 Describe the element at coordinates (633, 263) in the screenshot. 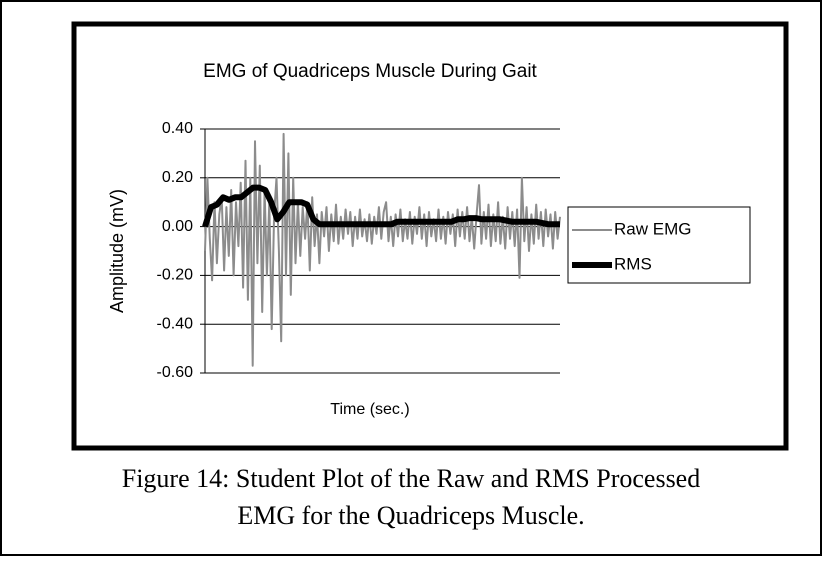

I see `legend-label: RMS` at that location.